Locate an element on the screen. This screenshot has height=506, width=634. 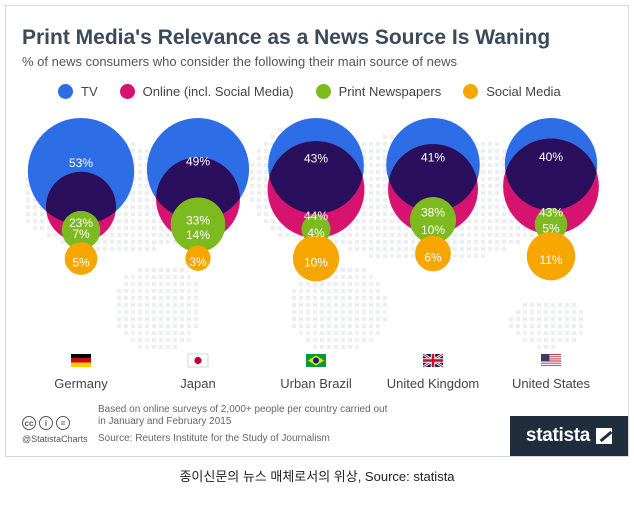
legend-label-online: Online (incl. Social Media) is located at coordinates (218, 91).